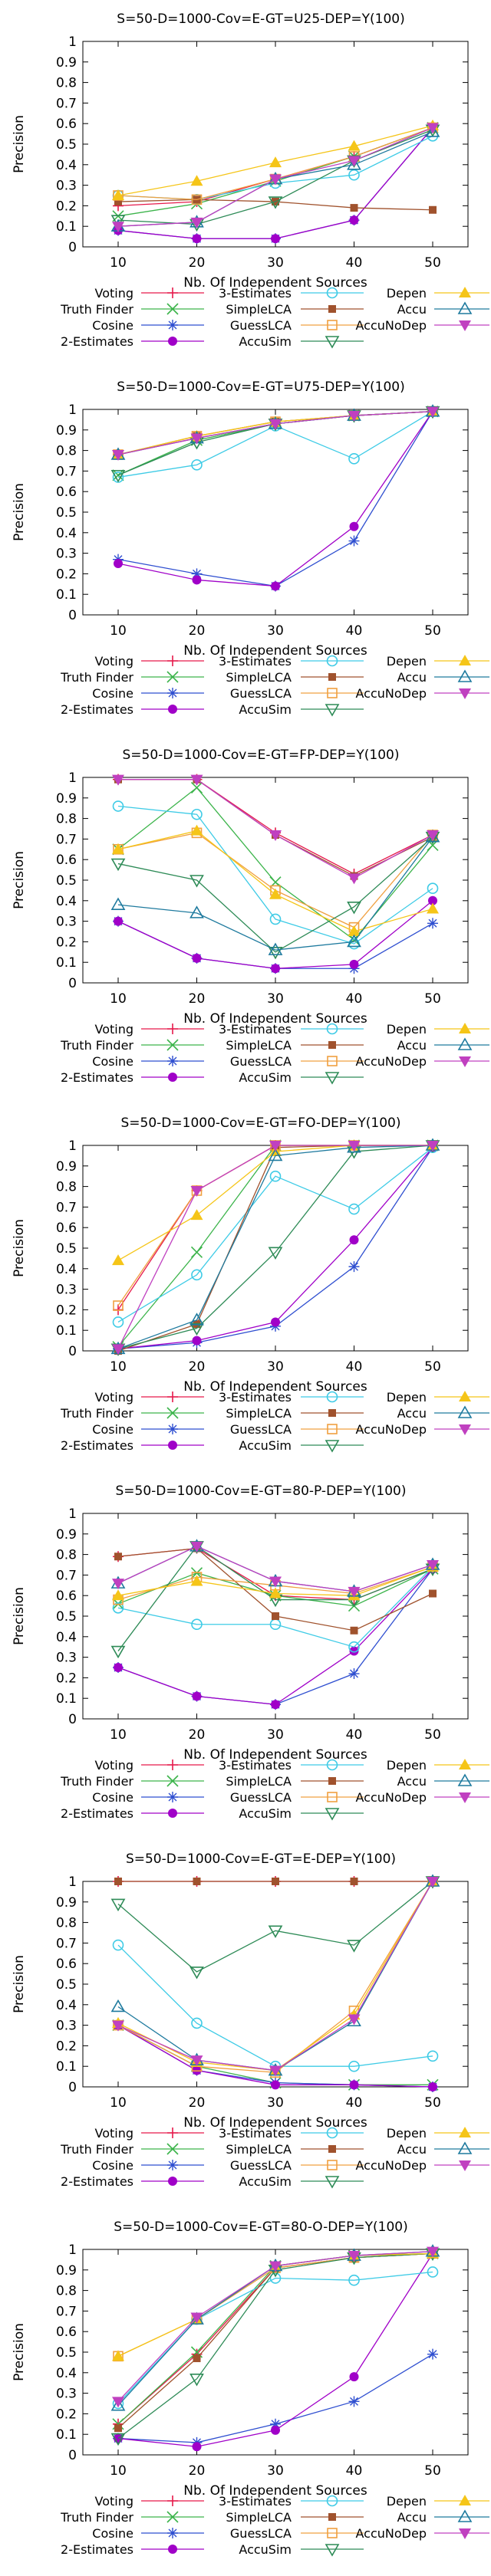 The height and width of the screenshot is (2576, 491). Describe the element at coordinates (255, 1766) in the screenshot. I see `legend-label: 3-Estimates` at that location.